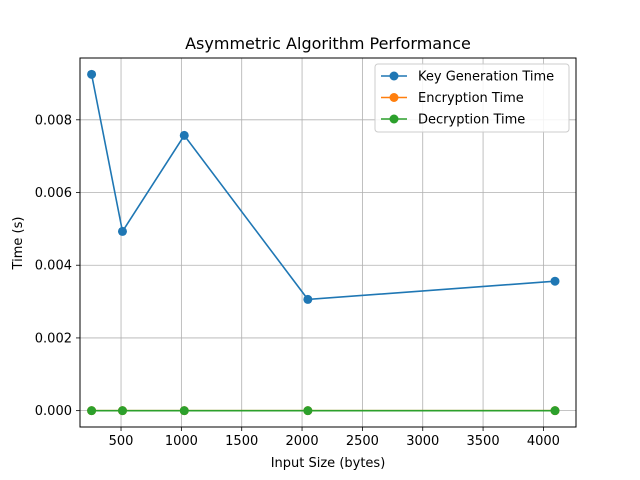 Image resolution: width=640 pixels, height=480 pixels. Describe the element at coordinates (362, 441) in the screenshot. I see `x-tick-label: 2500` at that location.